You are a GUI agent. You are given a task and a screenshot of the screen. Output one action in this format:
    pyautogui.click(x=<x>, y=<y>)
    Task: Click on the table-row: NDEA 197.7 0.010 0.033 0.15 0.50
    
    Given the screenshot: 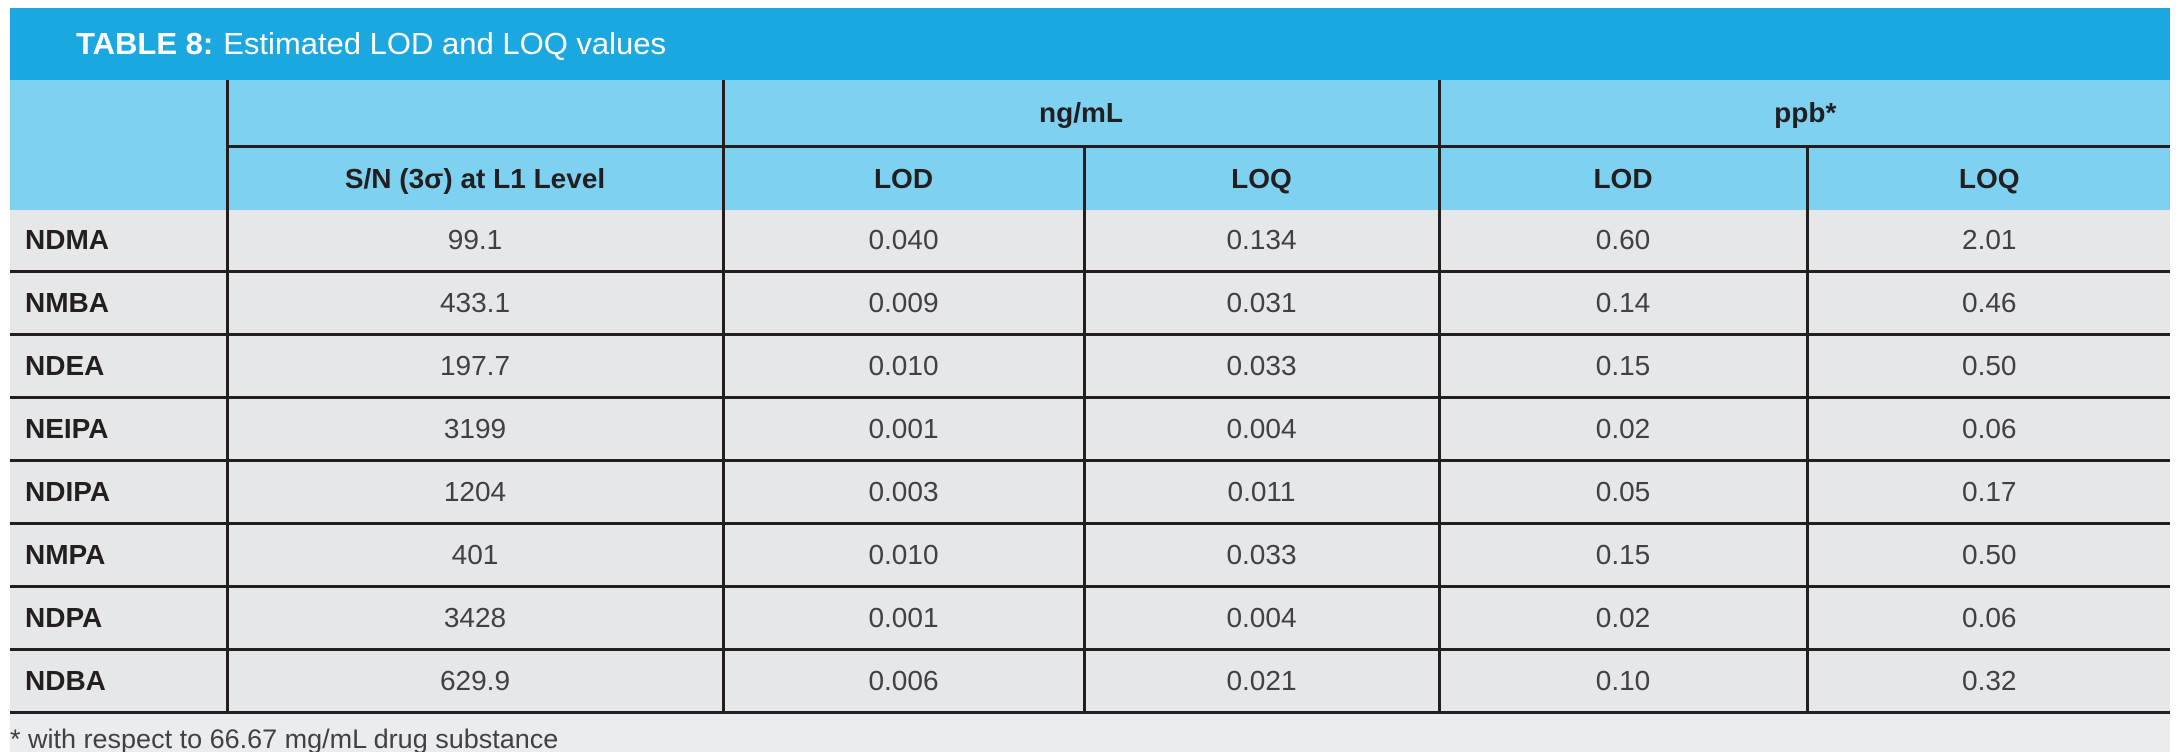 What is the action you would take?
    pyautogui.click(x=1090, y=365)
    